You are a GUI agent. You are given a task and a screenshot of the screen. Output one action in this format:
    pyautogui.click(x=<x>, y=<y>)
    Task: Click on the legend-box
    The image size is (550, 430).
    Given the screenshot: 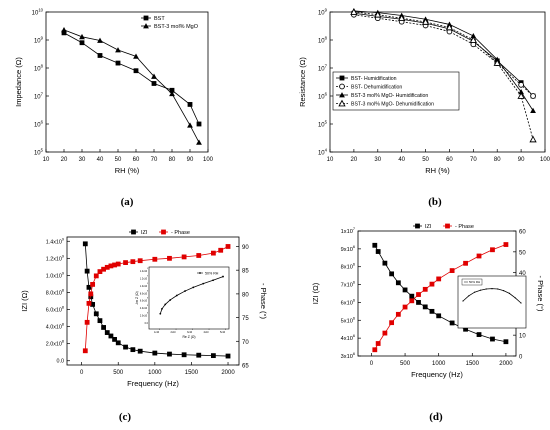 What is the action you would take?
    pyautogui.click(x=396, y=91)
    